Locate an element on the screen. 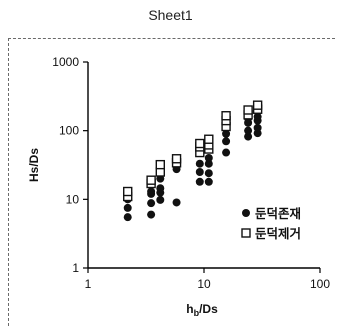  x-tick-label: 10 is located at coordinates (204, 284).